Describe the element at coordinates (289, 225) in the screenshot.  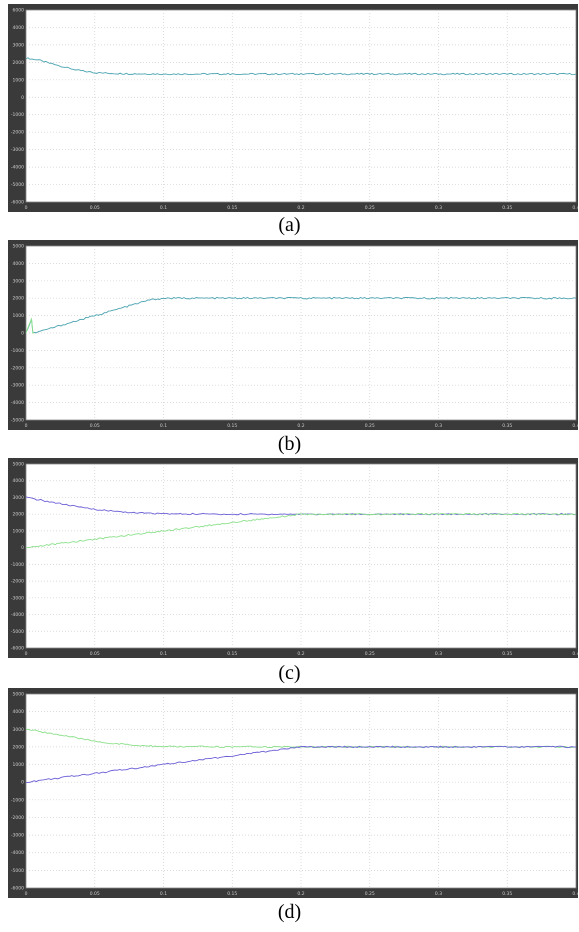
I see `caption-a: (a)` at that location.